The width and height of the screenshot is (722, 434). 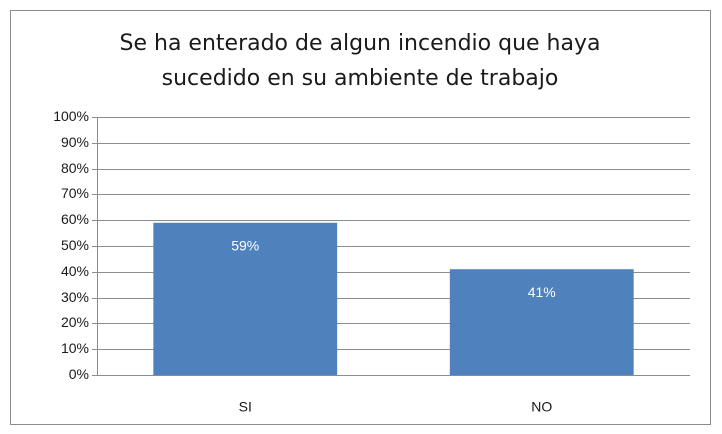 I want to click on data-label: 41%, so click(x=542, y=292).